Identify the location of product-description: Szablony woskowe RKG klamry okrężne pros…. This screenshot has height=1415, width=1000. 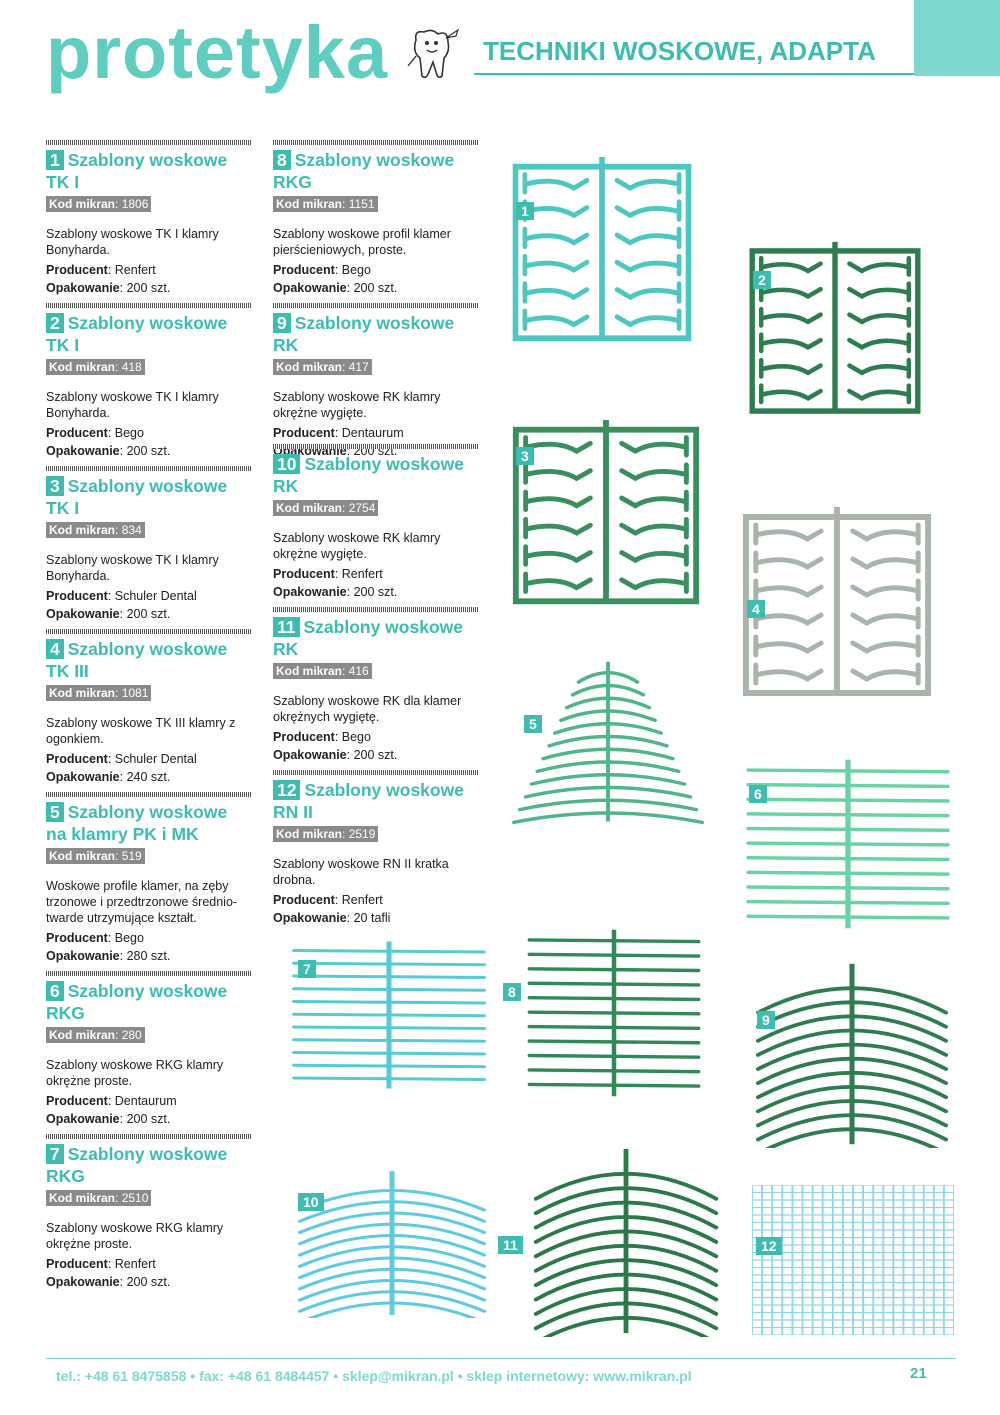
(135, 1236).